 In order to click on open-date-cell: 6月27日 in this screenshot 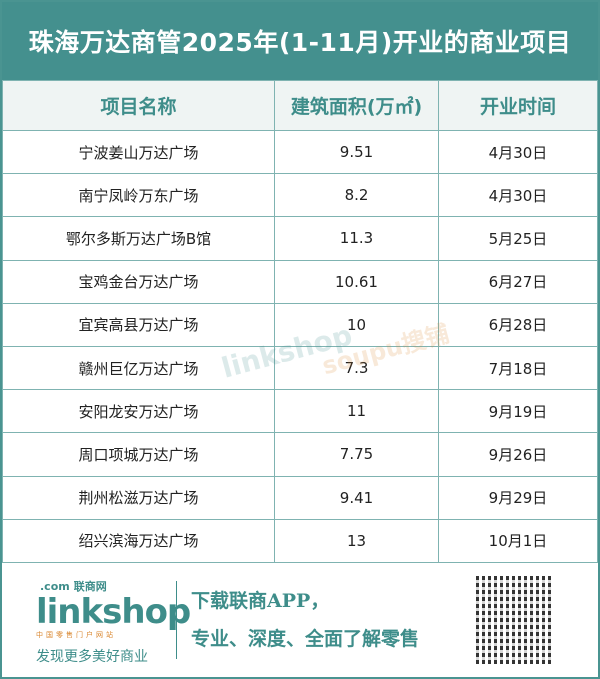, I will do `click(518, 281)`.